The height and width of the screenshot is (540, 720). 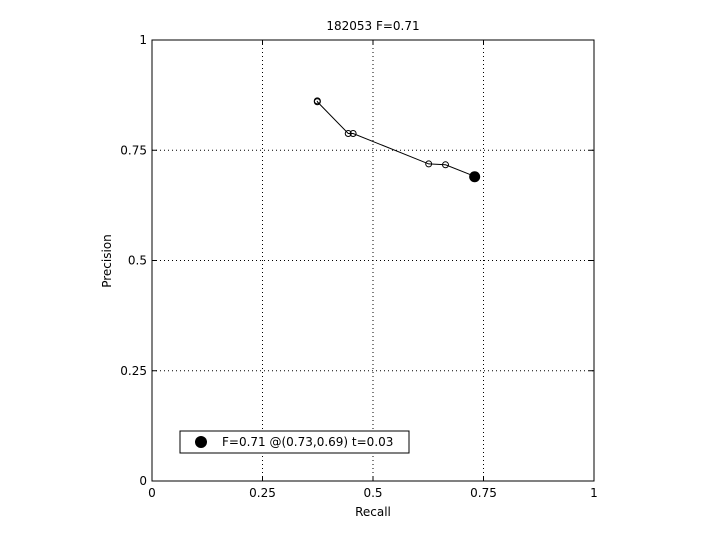 I want to click on y-tick-label: 1, so click(x=143, y=40).